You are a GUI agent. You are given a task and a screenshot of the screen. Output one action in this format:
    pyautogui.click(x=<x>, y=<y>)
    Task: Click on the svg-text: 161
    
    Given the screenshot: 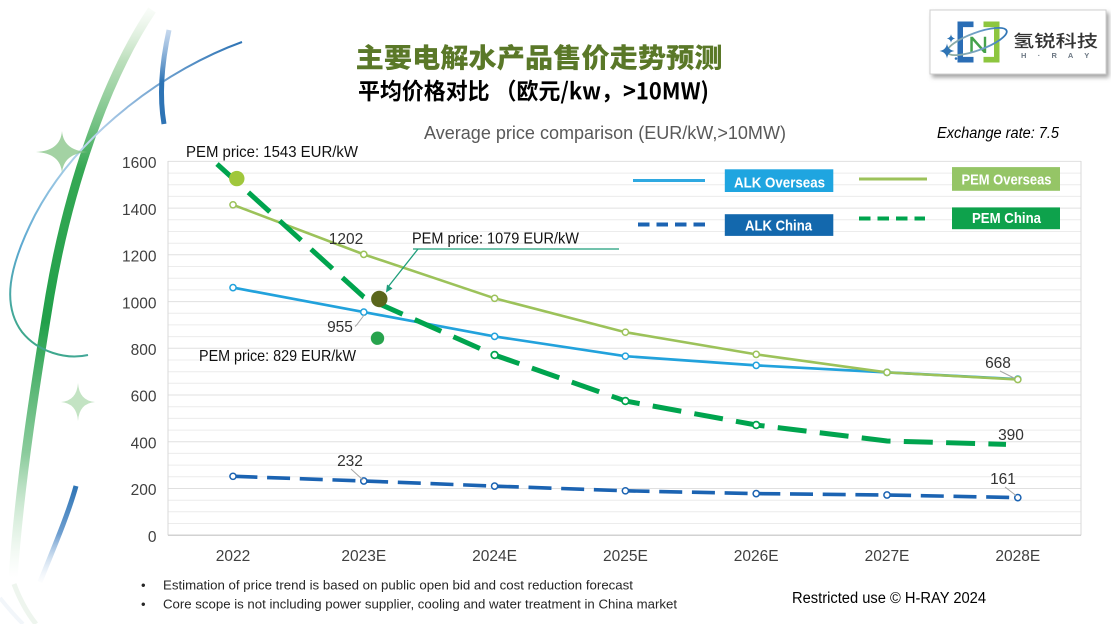 What is the action you would take?
    pyautogui.click(x=1003, y=479)
    